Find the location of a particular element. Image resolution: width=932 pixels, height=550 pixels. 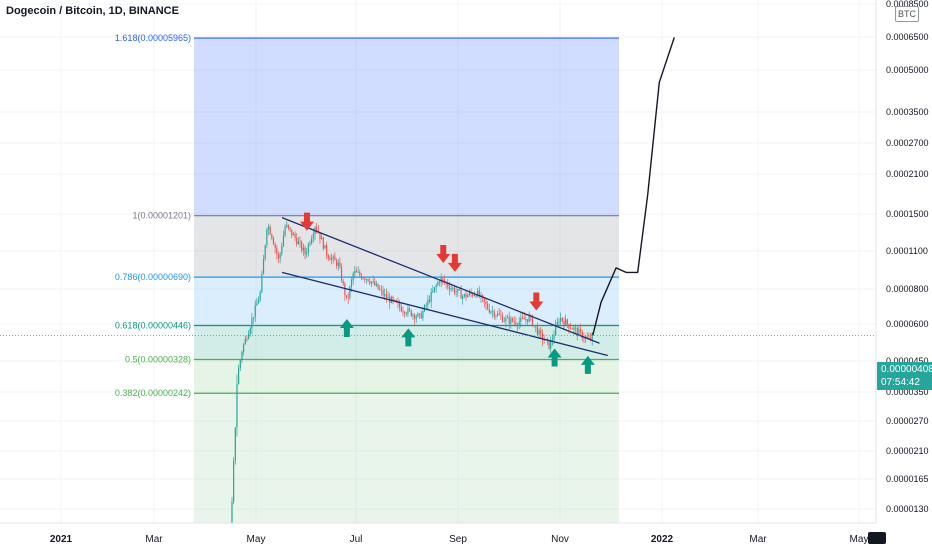

current-price-badge: 0.00000408 07:54:42 is located at coordinates (904, 376).